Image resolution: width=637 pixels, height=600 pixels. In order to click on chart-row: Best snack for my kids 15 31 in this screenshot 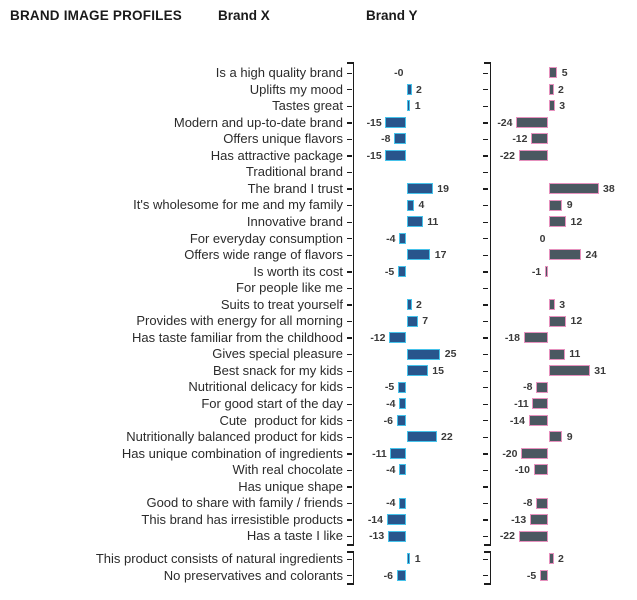, I will do `click(318, 371)`.